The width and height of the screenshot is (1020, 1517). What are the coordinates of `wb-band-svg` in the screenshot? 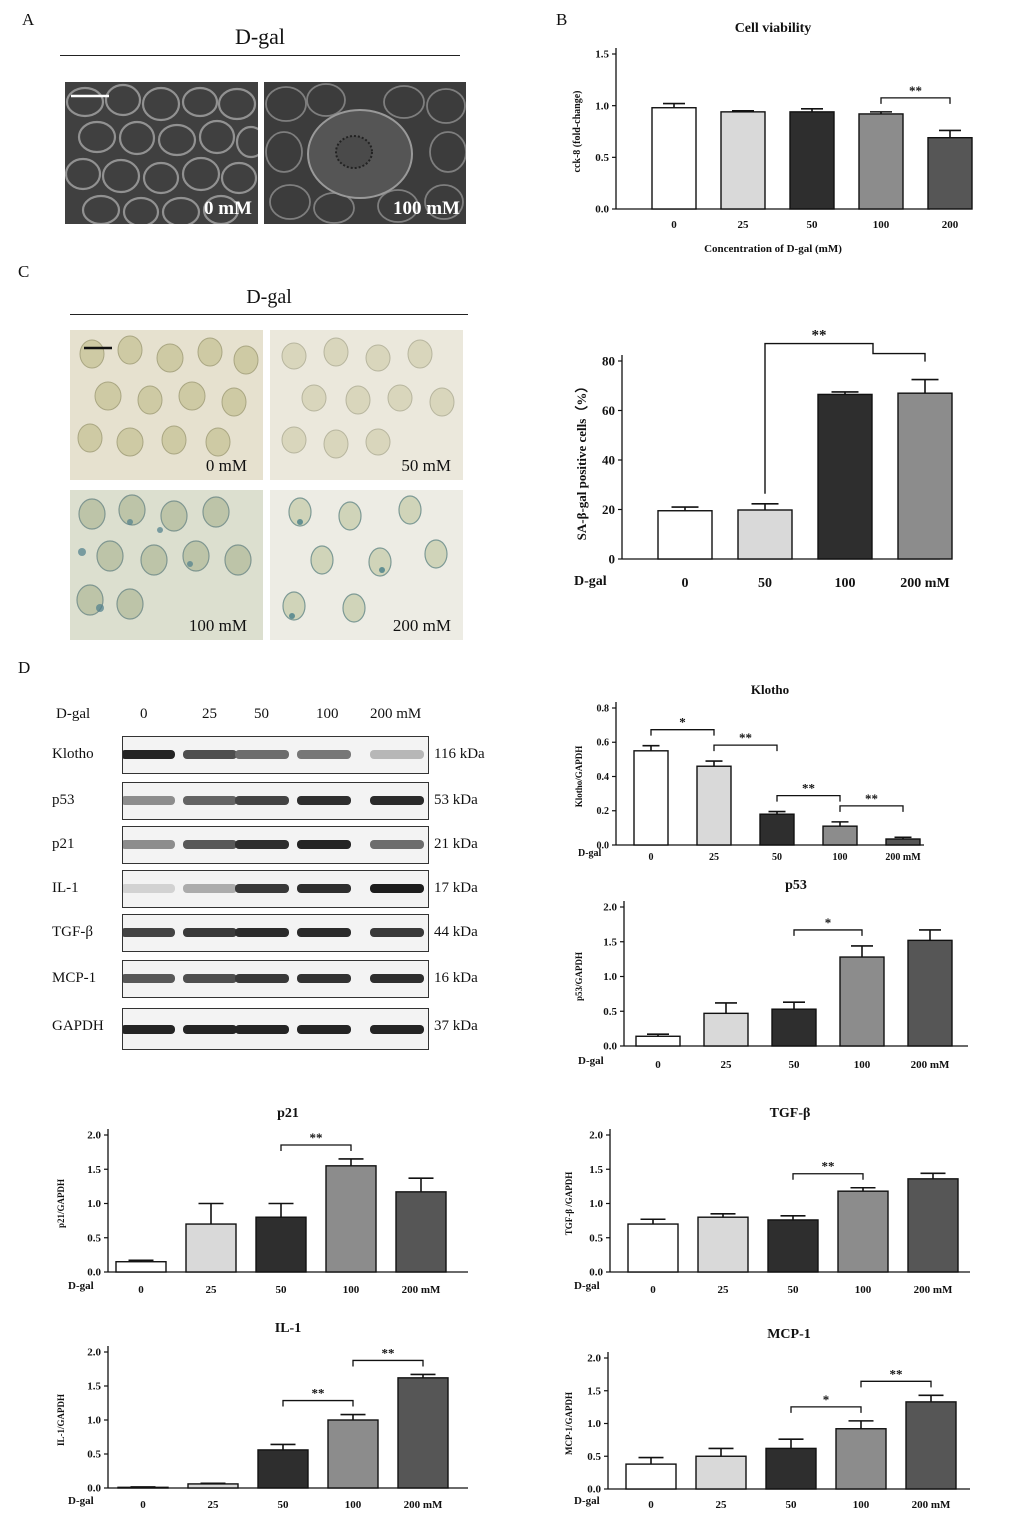 It's located at (273, 888).